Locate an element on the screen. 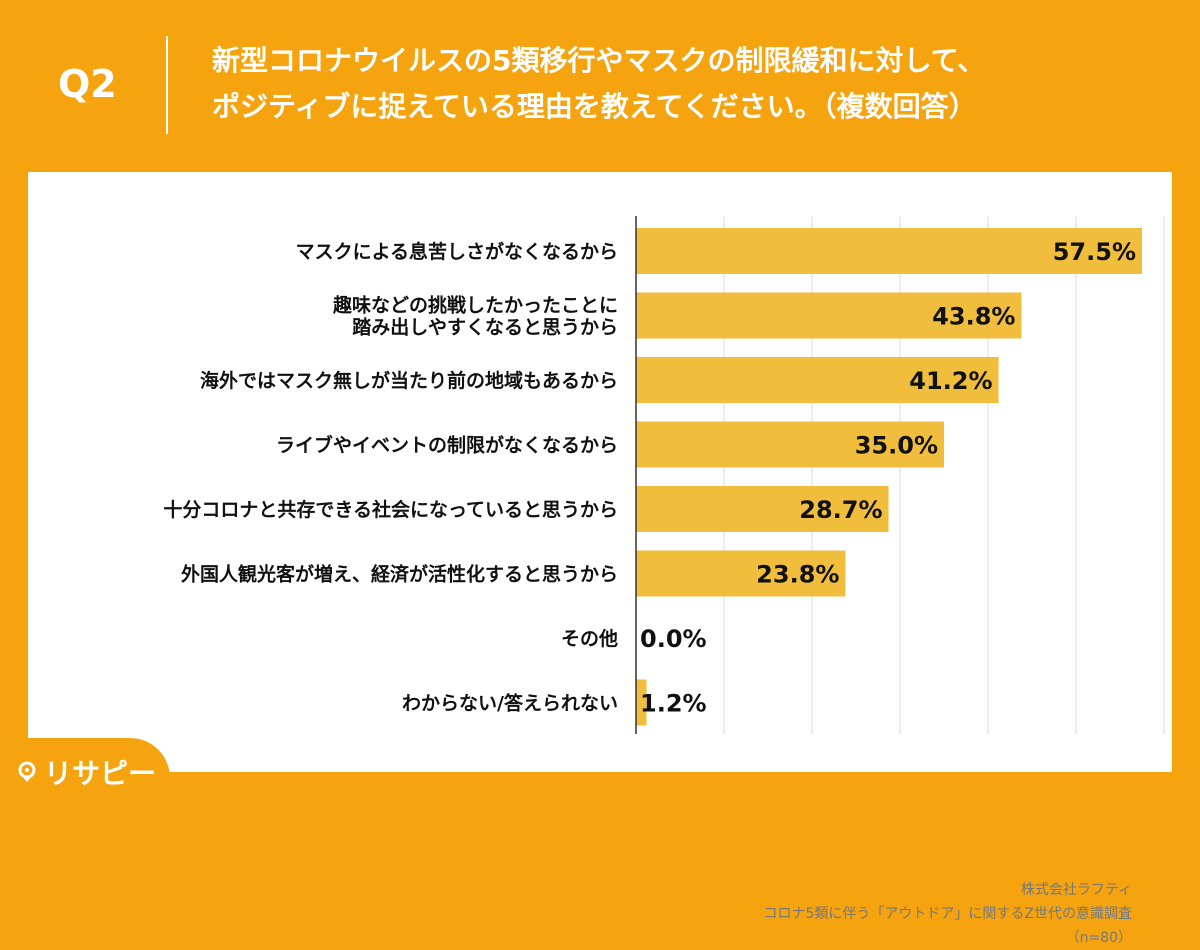  data-label: 1.2% is located at coordinates (673, 704).